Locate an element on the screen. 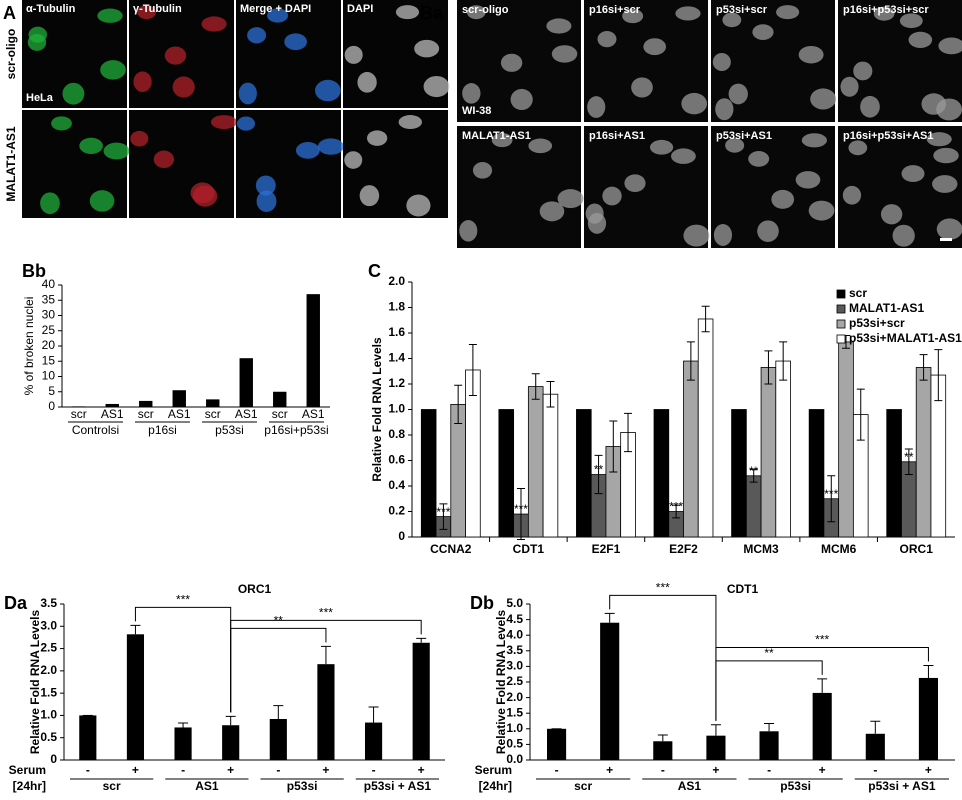 This screenshot has width=962, height=800. y-tick-label: 4.5 is located at coordinates (514, 619).